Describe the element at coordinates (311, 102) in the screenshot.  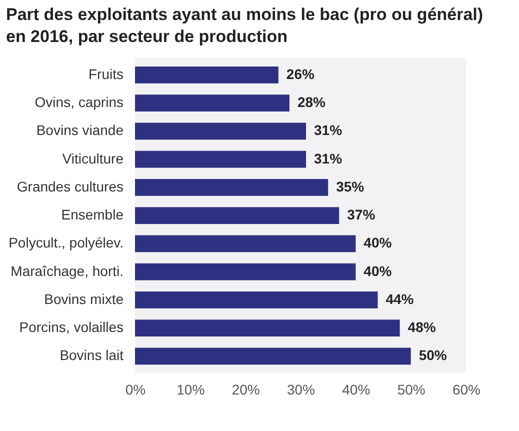
I see `data-label: 28%` at that location.